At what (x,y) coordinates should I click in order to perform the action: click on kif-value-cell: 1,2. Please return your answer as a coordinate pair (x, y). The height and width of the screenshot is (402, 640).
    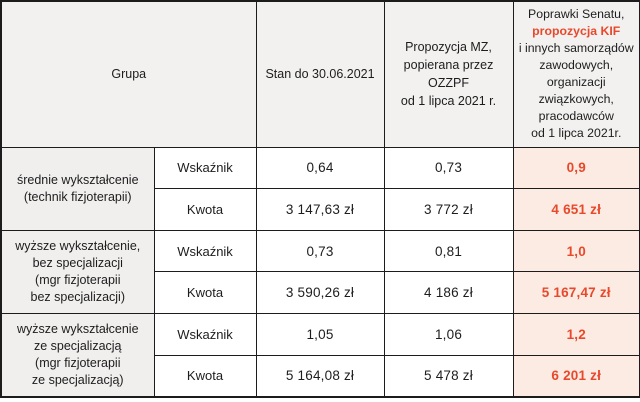
    Looking at the image, I should click on (576, 334).